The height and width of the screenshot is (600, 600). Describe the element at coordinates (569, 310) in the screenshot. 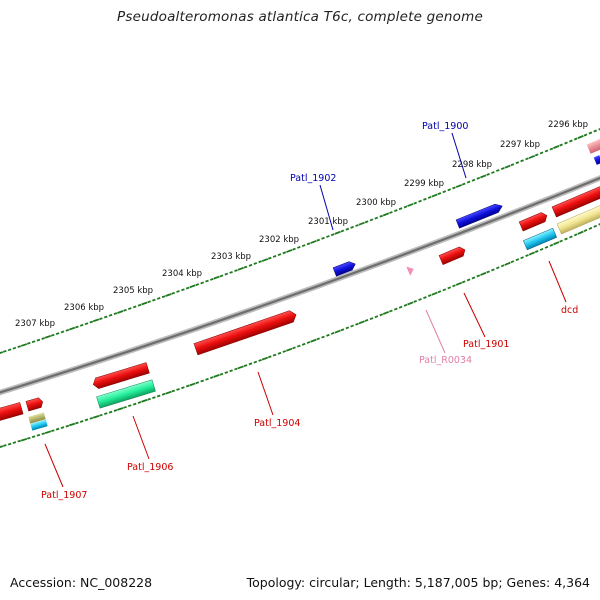

I see `gene-label-dcd: dcd` at that location.